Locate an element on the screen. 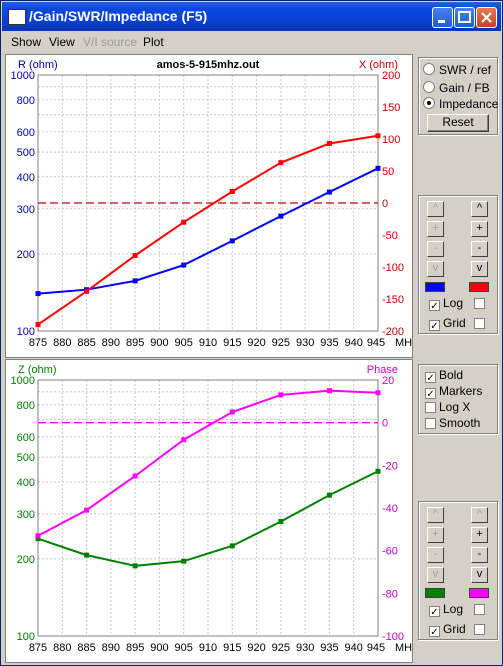 The image size is (503, 666). radio-dot is located at coordinates (429, 69).